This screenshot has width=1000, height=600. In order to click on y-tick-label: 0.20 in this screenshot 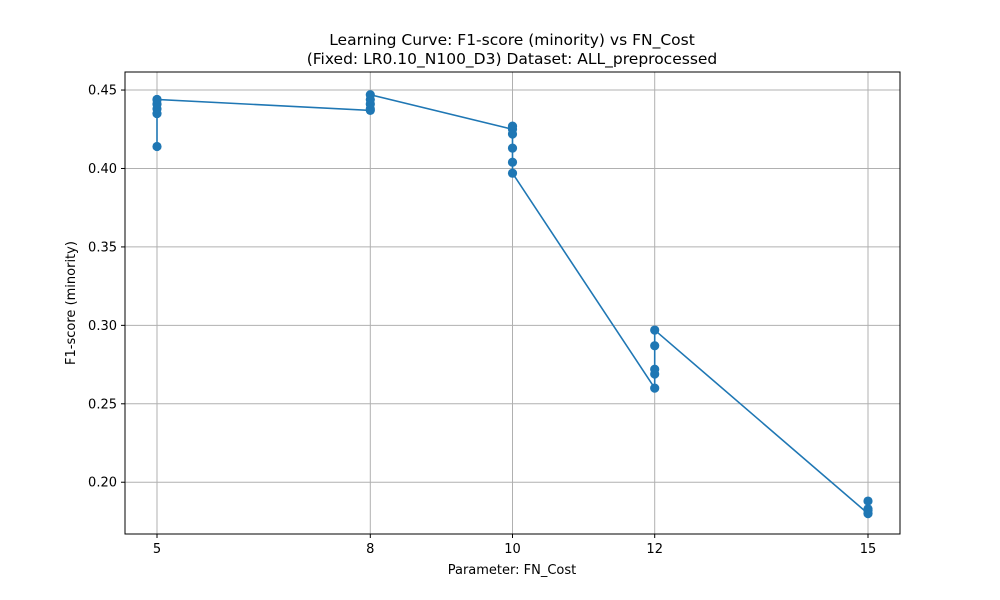, I will do `click(102, 483)`.